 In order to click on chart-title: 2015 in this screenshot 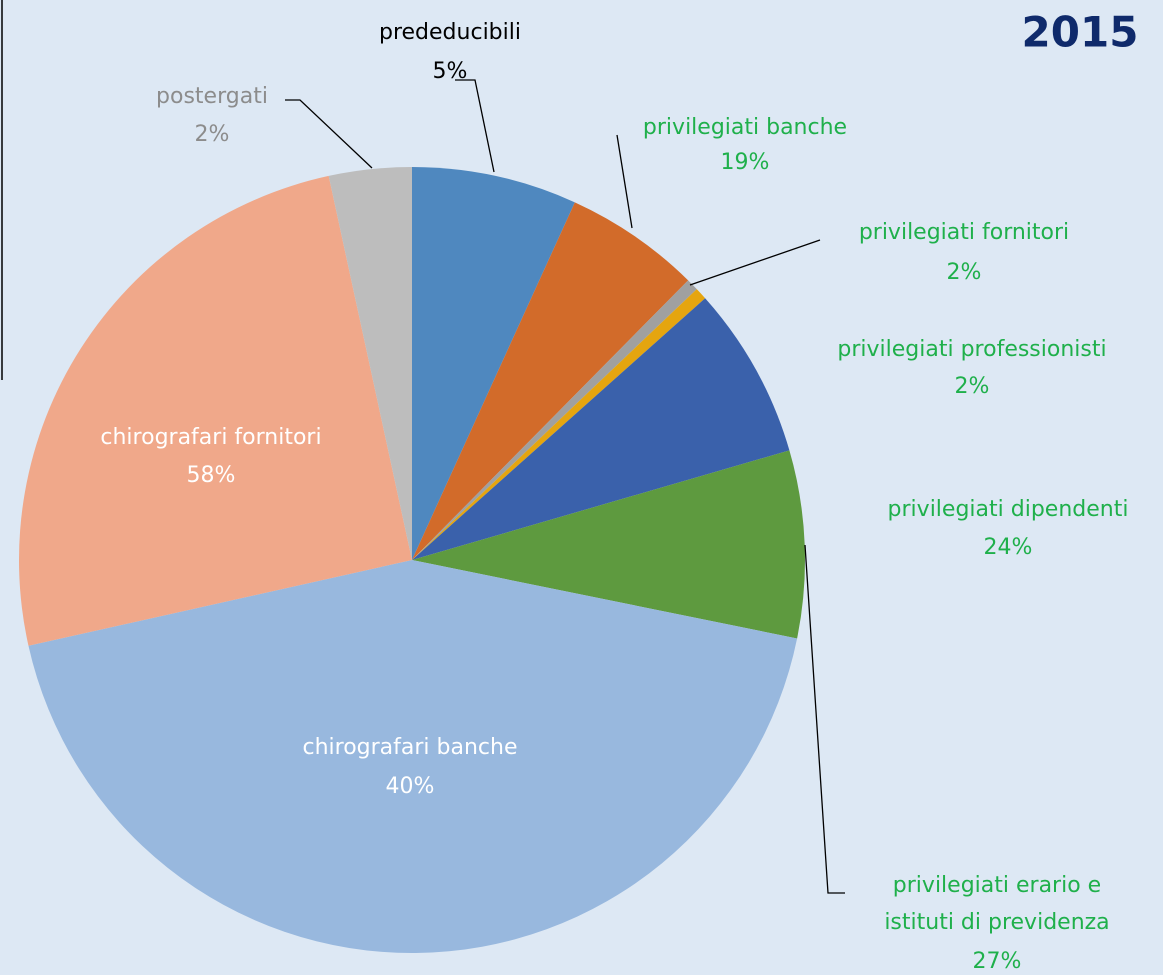, I will do `click(1080, 32)`.